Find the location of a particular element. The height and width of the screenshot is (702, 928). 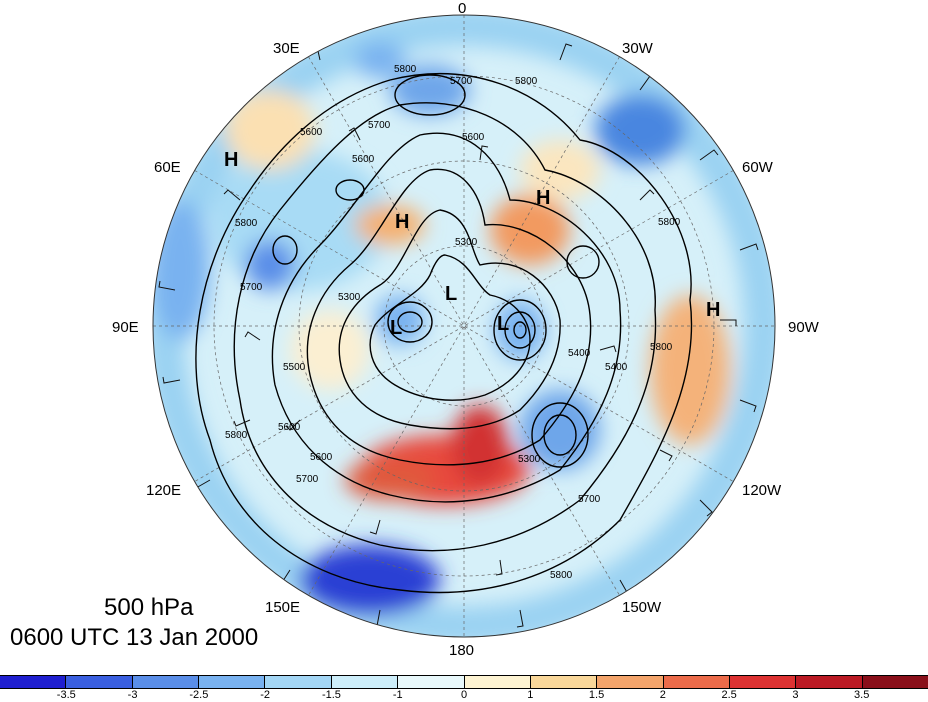

colorbar-tick-label: 1 is located at coordinates (530, 695).